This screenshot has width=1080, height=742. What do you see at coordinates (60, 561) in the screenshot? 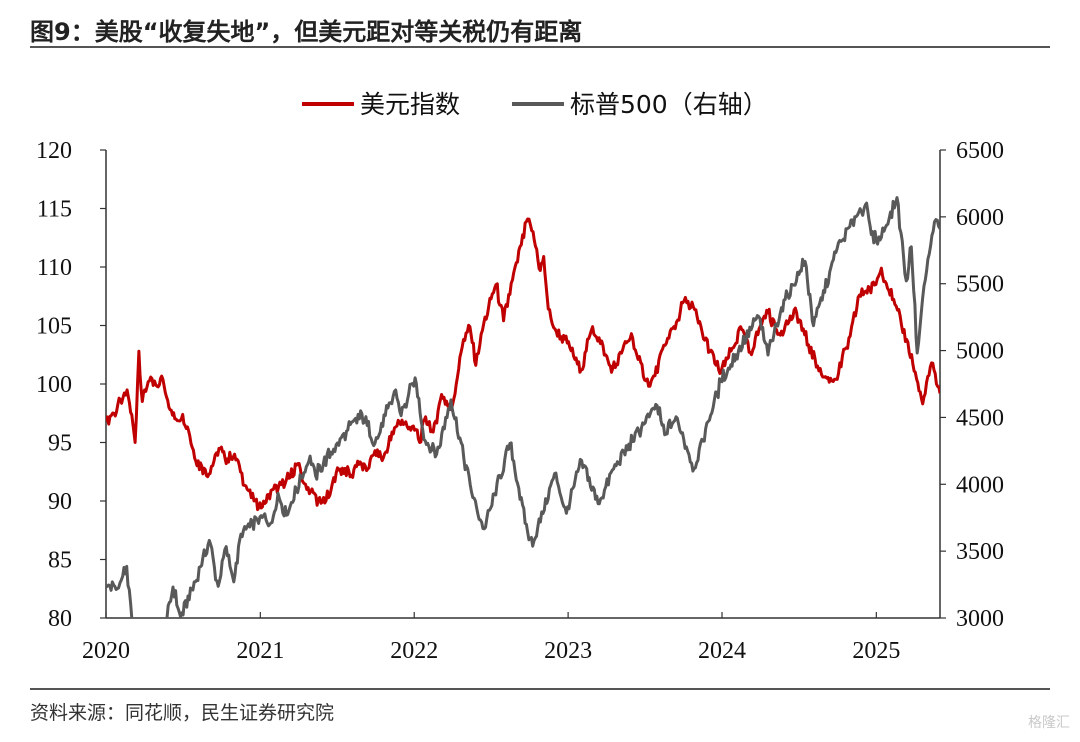
I see `left-tick-label: 85` at bounding box center [60, 561].